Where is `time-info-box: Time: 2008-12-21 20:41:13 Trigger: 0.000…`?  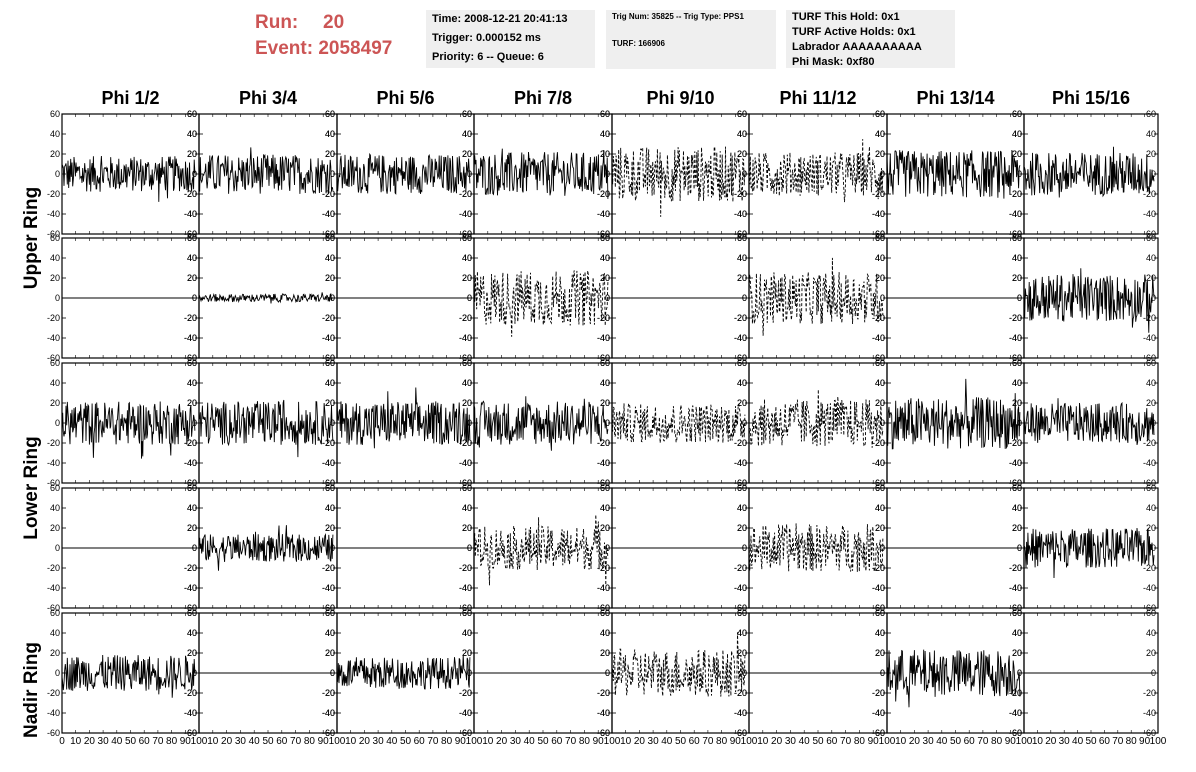
time-info-box: Time: 2008-12-21 20:41:13 Trigger: 0.000… is located at coordinates (510, 39).